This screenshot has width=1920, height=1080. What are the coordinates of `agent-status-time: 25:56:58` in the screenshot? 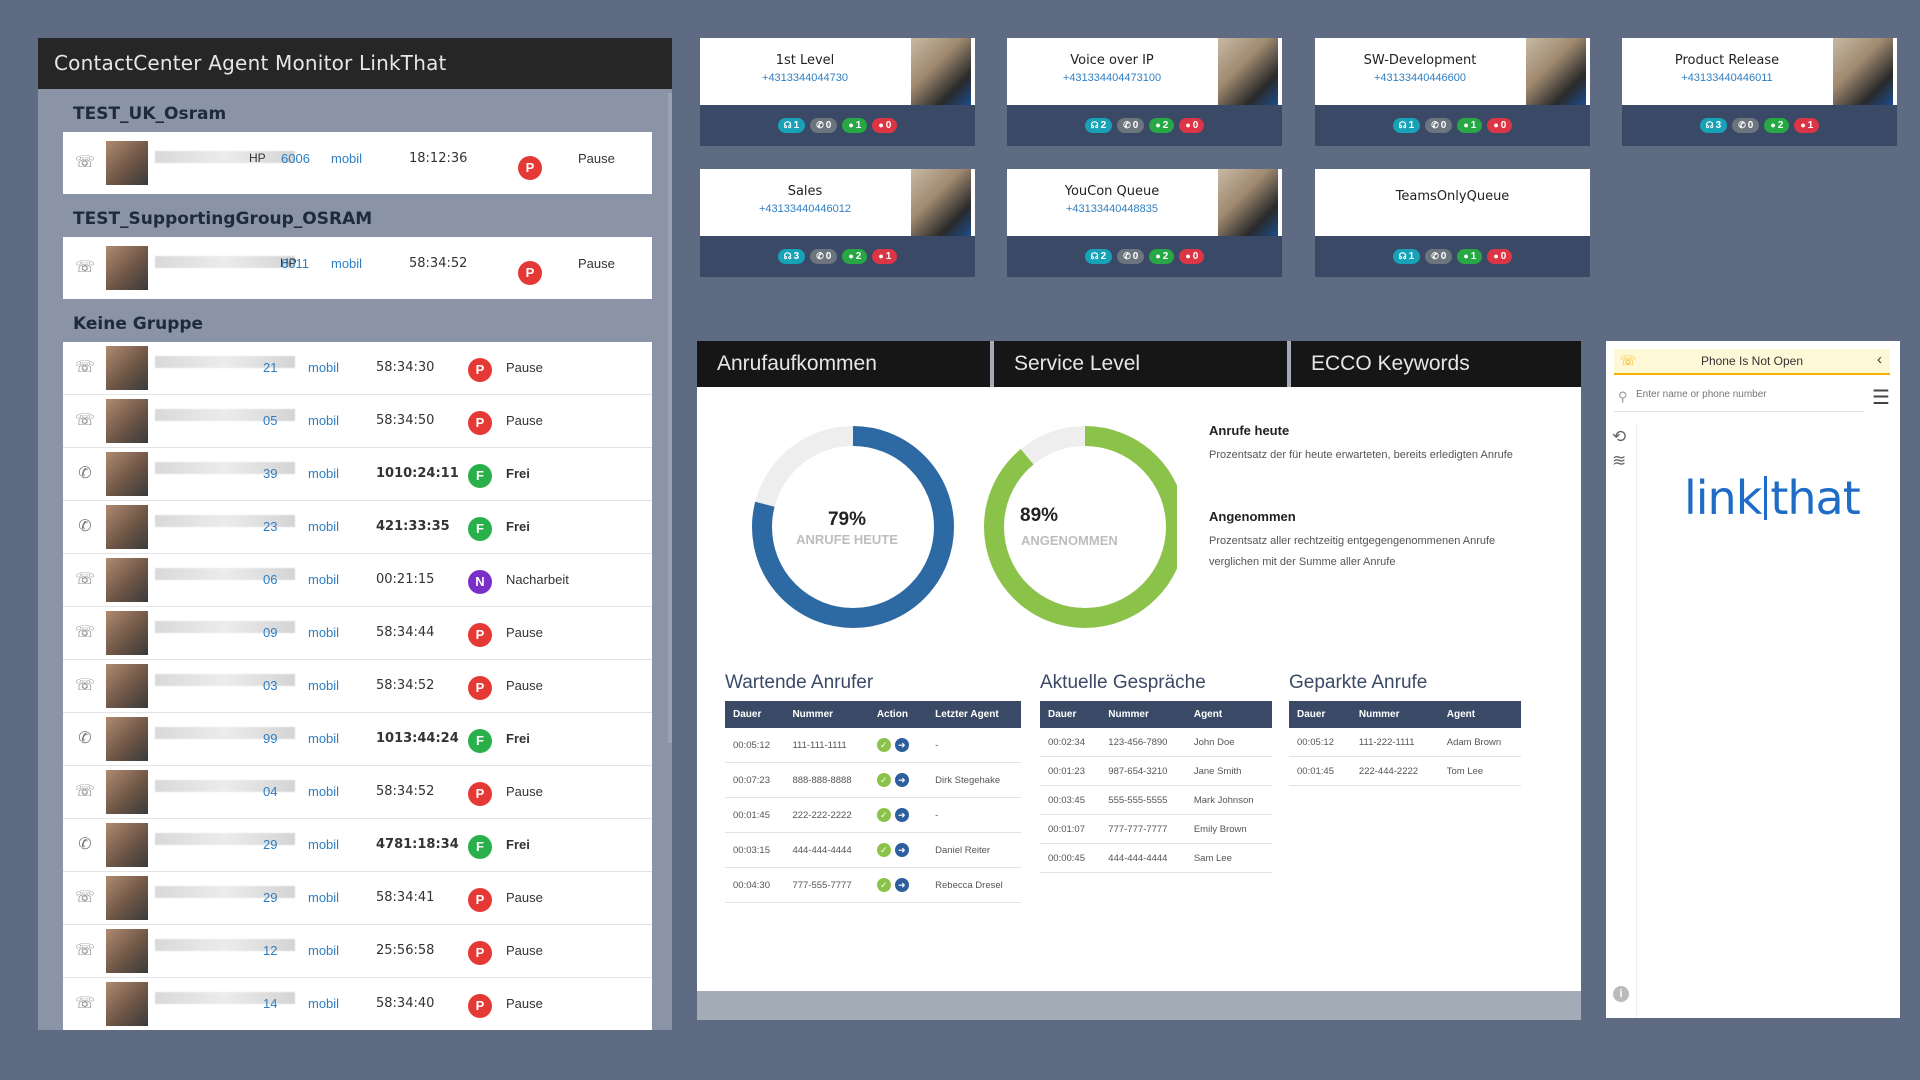 It's located at (405, 950).